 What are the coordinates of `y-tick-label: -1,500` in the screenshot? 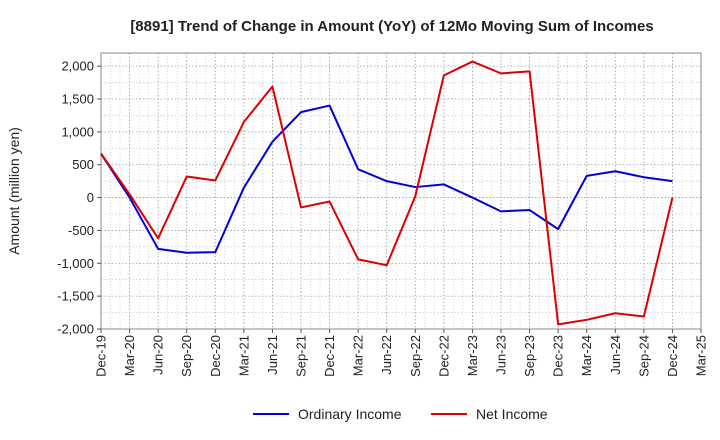 It's located at (75, 296).